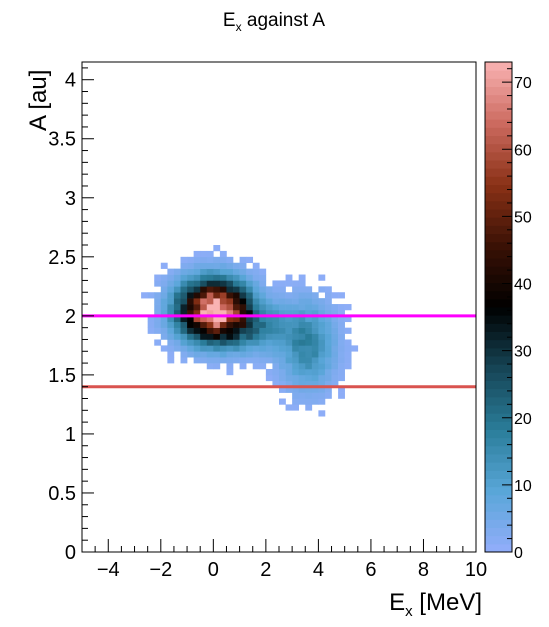 The image size is (549, 627). What do you see at coordinates (70, 553) in the screenshot?
I see `y-tick-label: 0` at bounding box center [70, 553].